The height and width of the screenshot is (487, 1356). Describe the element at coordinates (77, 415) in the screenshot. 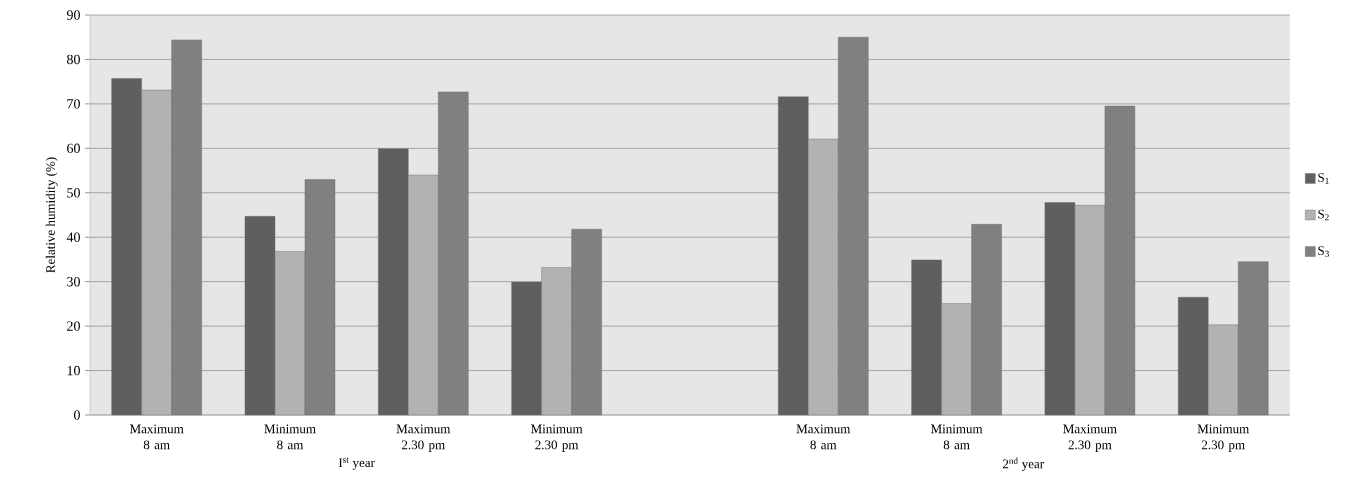

I see `y-tick-label: 0` at that location.